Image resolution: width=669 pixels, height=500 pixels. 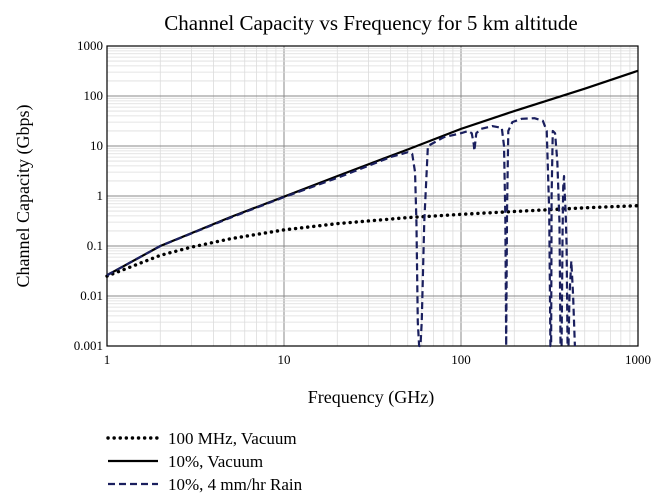 What do you see at coordinates (95, 245) in the screenshot?
I see `y-tick-label: 0.1` at bounding box center [95, 245].